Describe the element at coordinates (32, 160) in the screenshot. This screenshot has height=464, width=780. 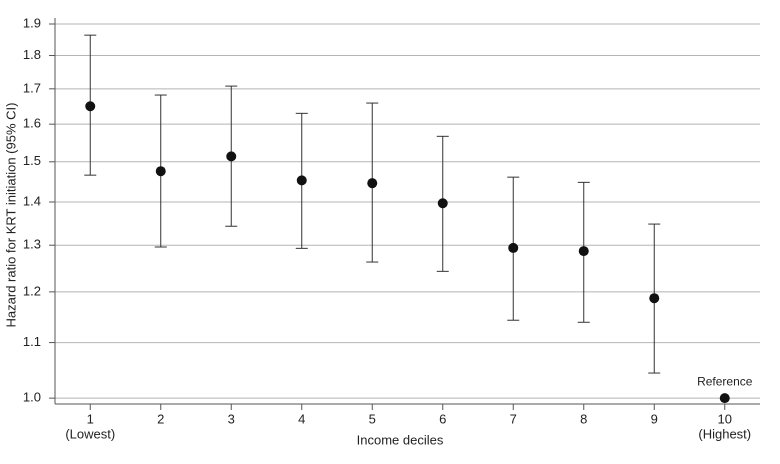
I see `y-tick-label: 1.5` at that location.